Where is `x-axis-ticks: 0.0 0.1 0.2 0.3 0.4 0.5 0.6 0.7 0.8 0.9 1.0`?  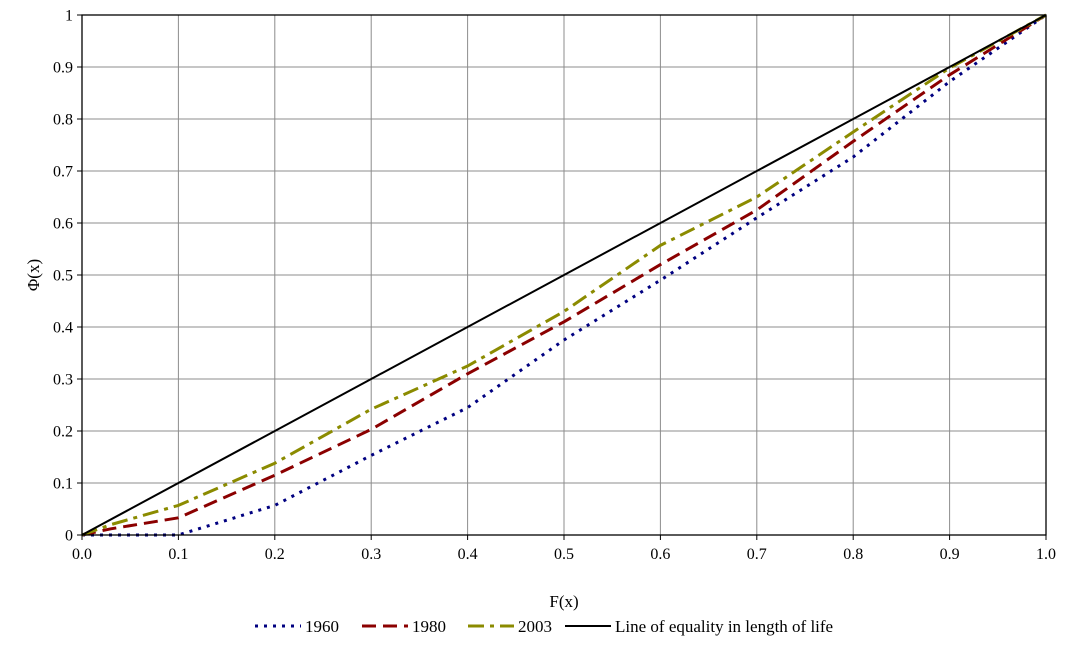
x-axis-ticks: 0.0 0.1 0.2 0.3 0.4 0.5 0.6 0.7 0.8 0.9 1.0 is located at coordinates (564, 549).